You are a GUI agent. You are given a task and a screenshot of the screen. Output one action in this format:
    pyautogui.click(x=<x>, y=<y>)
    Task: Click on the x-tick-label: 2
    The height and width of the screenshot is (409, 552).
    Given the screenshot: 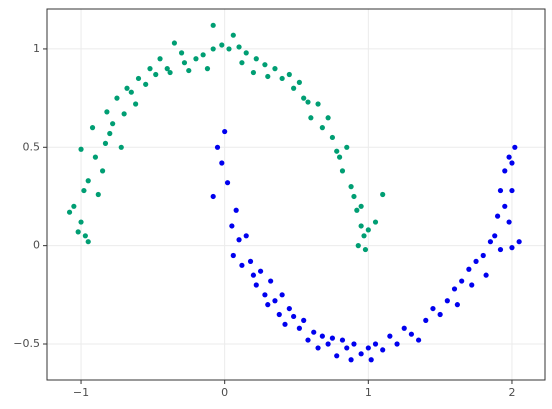 What is the action you would take?
    pyautogui.click(x=511, y=392)
    